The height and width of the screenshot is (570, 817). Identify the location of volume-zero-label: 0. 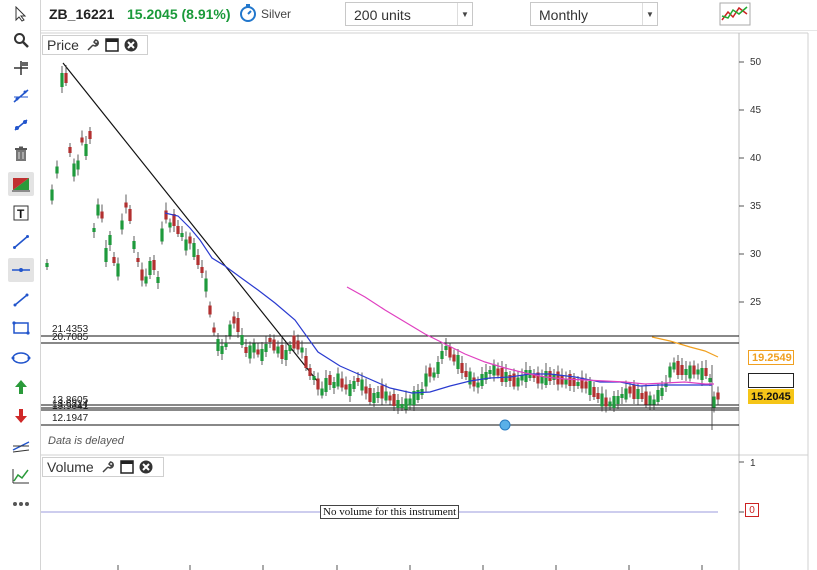
(752, 510).